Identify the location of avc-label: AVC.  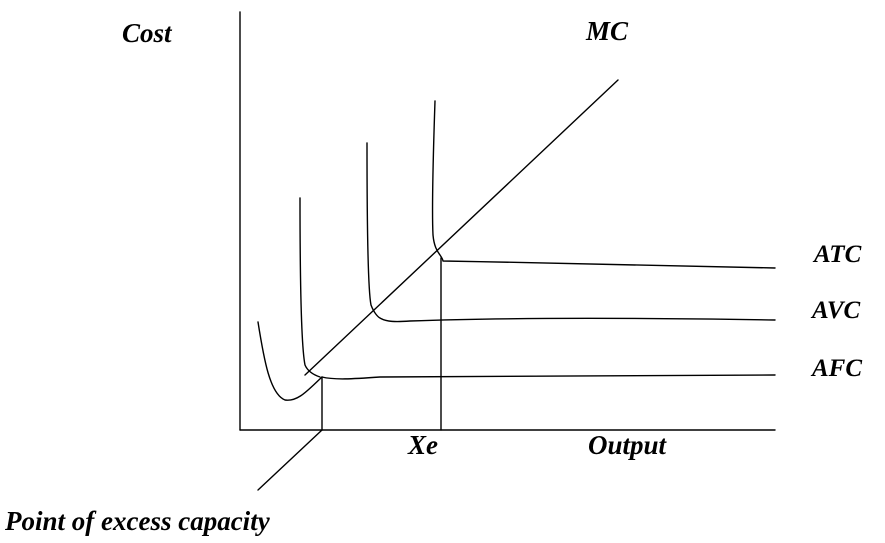
(836, 310).